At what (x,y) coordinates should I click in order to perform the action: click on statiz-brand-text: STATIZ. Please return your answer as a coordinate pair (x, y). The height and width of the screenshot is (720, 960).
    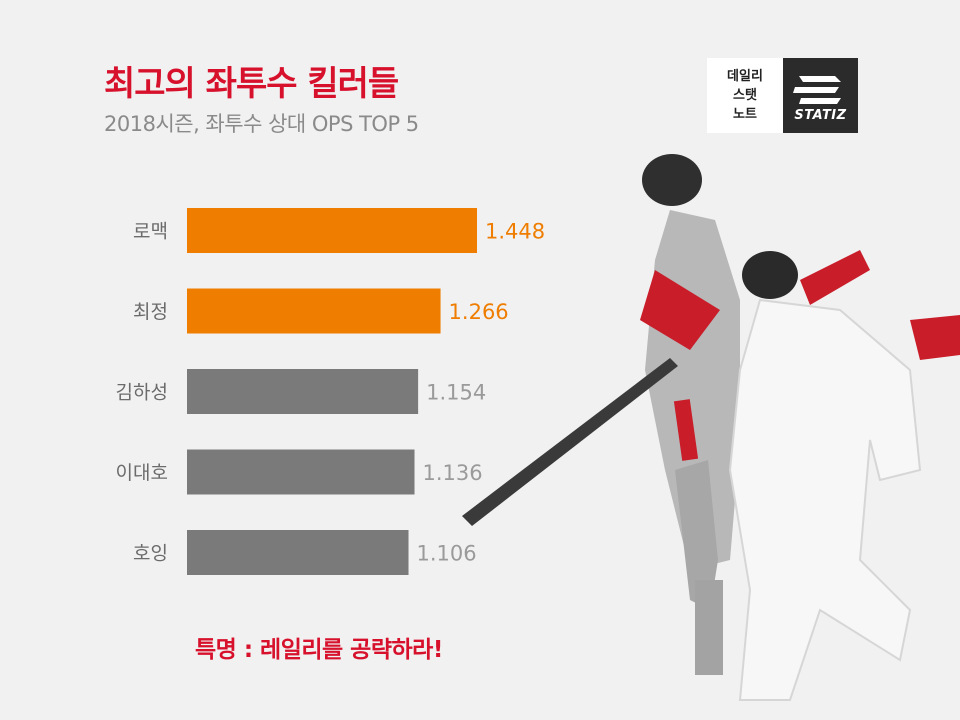
    Looking at the image, I should click on (820, 115).